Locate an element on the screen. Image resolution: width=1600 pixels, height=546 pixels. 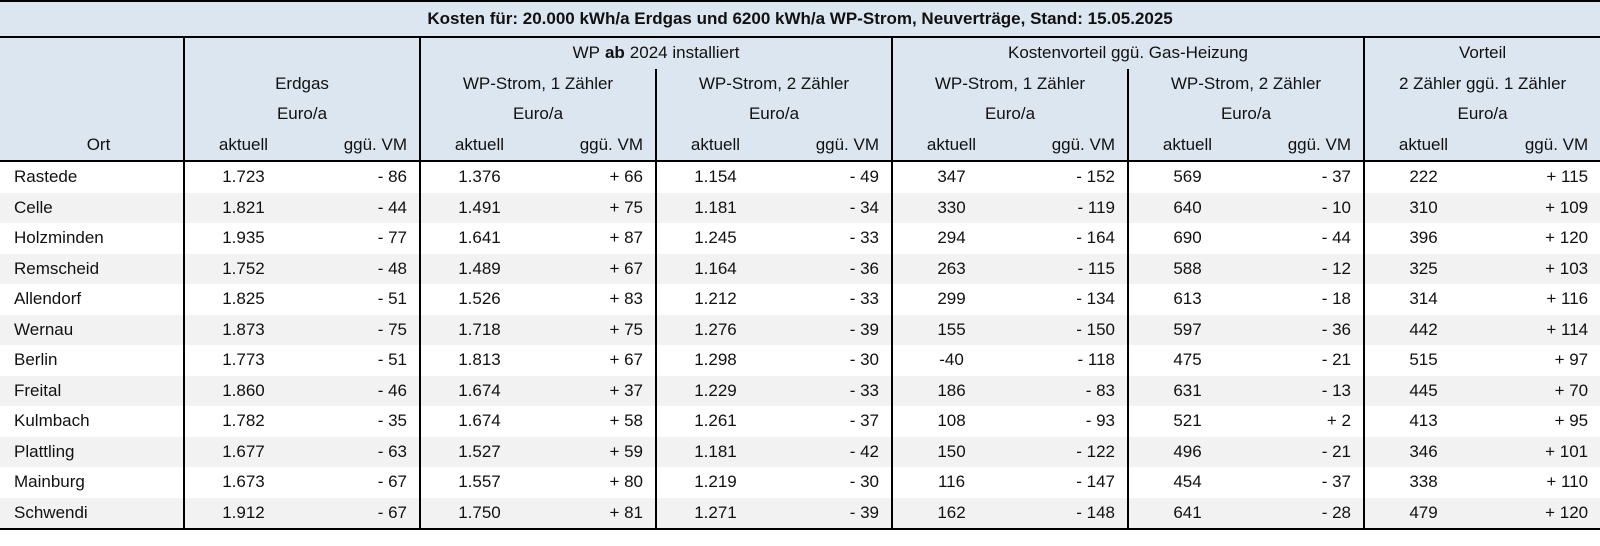
city-cell: Mainburg is located at coordinates (49, 482).